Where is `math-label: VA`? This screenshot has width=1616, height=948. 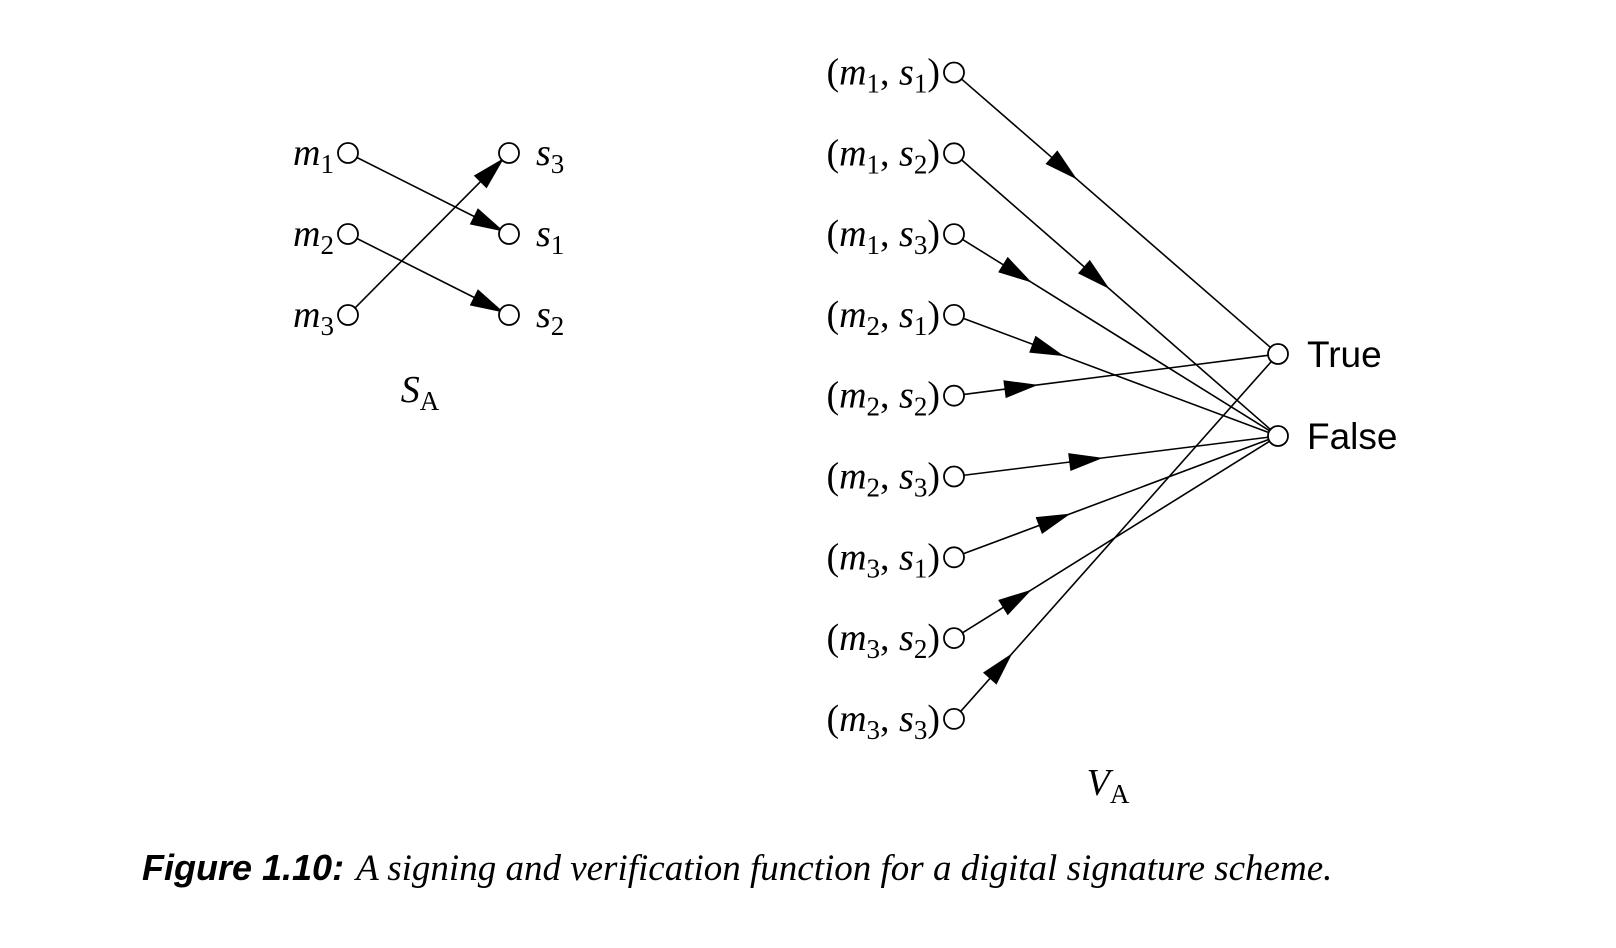
math-label: VA is located at coordinates (1108, 785).